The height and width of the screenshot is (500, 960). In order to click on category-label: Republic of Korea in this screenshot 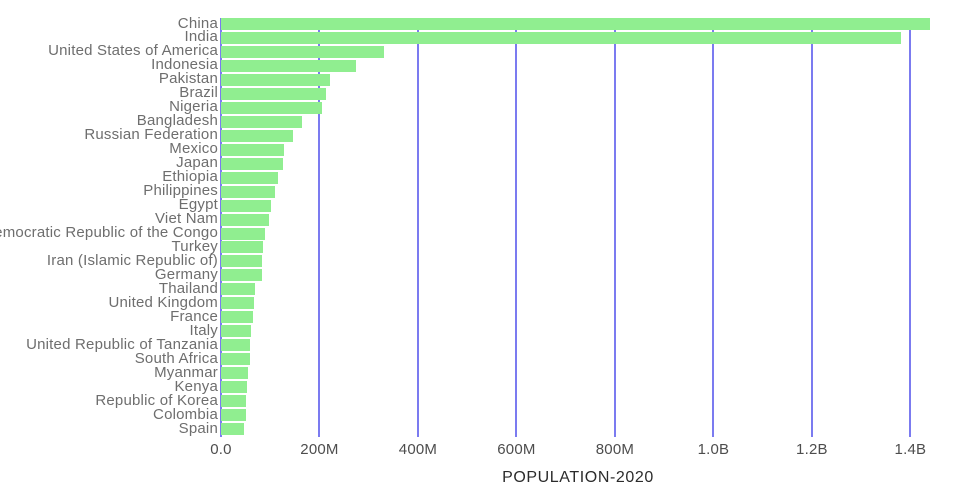, I will do `click(156, 400)`.